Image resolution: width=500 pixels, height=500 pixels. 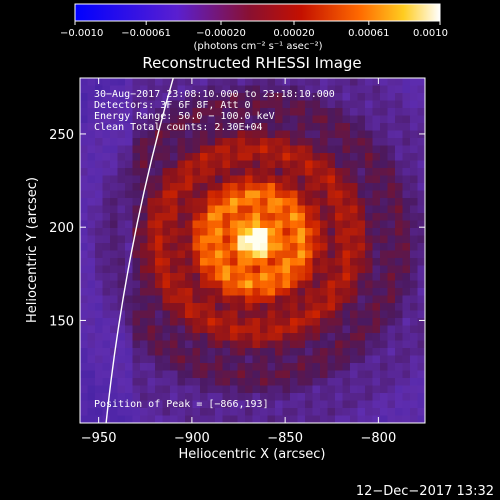 What do you see at coordinates (61, 321) in the screenshot?
I see `y-tick-label: 150` at bounding box center [61, 321].